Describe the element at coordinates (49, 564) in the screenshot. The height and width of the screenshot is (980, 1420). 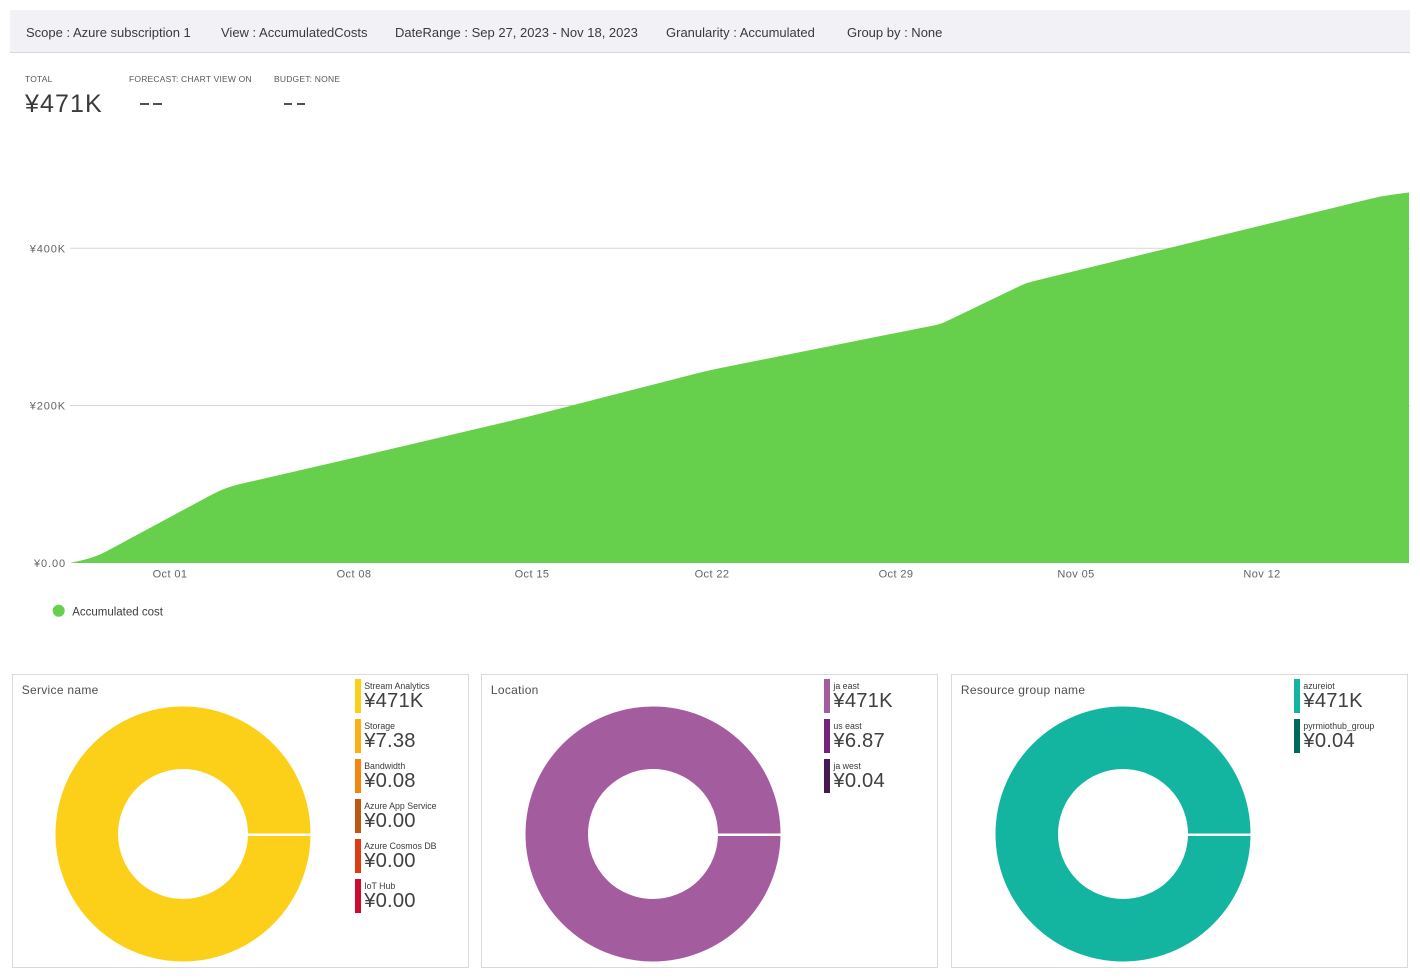
I see `svg-text: ¥0.00` at that location.